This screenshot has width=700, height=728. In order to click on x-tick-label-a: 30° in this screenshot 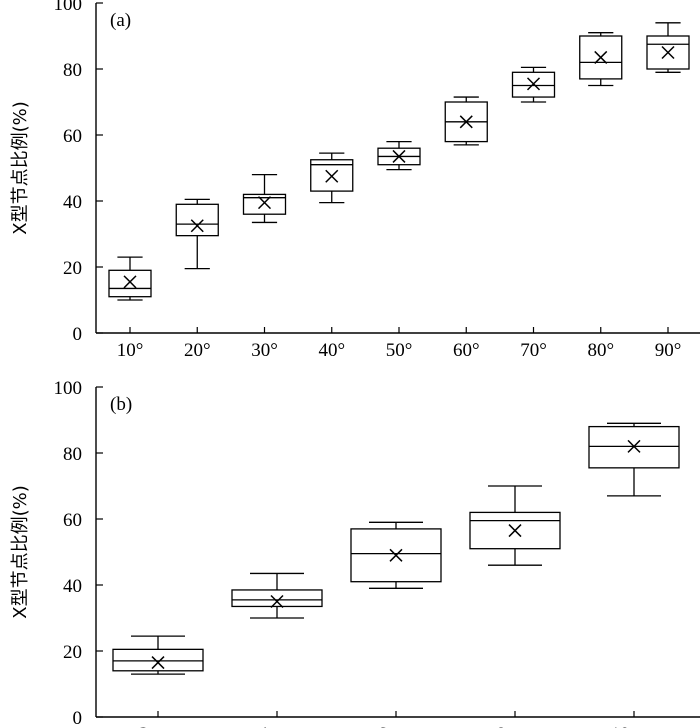, I will do `click(264, 350)`.